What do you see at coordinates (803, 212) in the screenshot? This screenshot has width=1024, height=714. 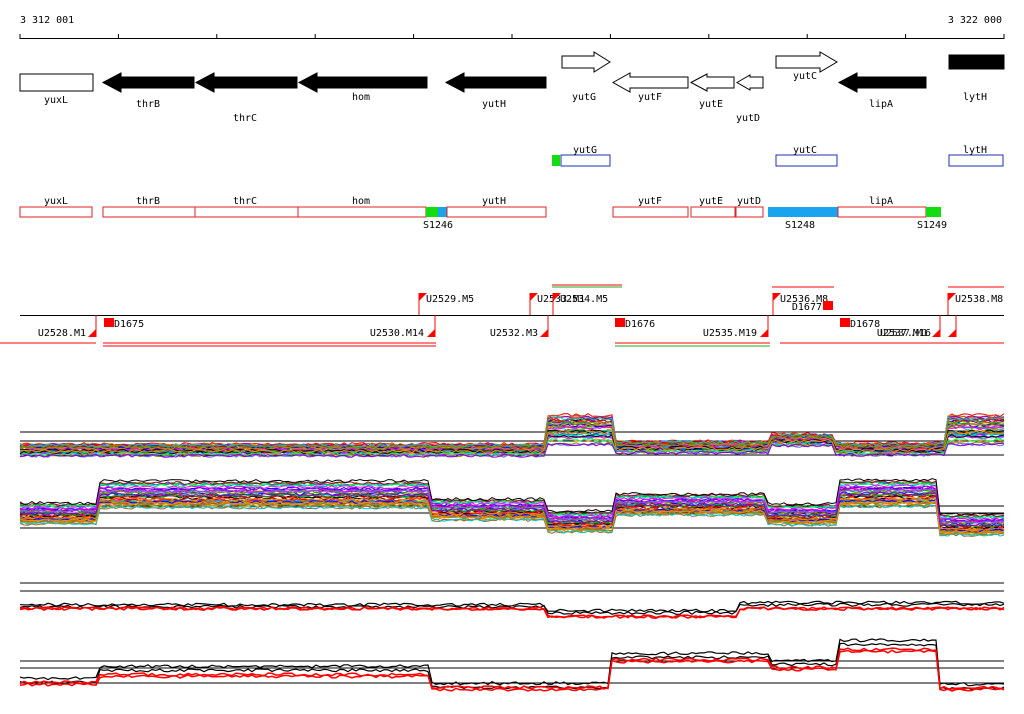 I see `segment-blue-s1248` at bounding box center [803, 212].